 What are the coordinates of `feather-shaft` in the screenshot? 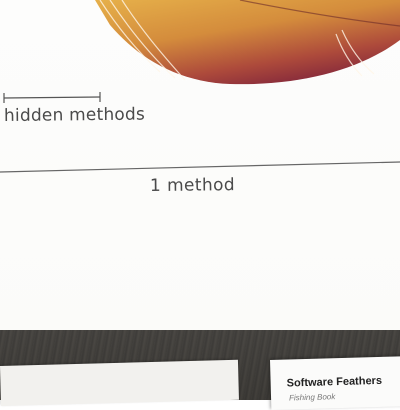 It's located at (319, 13).